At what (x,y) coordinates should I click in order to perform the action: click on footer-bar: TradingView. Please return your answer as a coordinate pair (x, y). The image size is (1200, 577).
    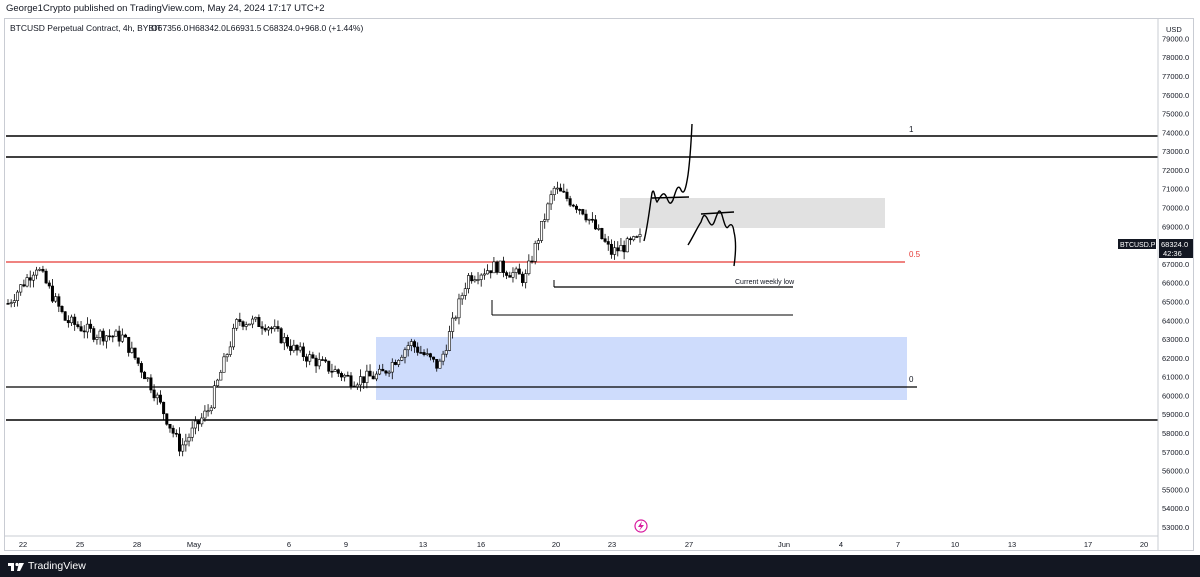
    Looking at the image, I should click on (600, 566).